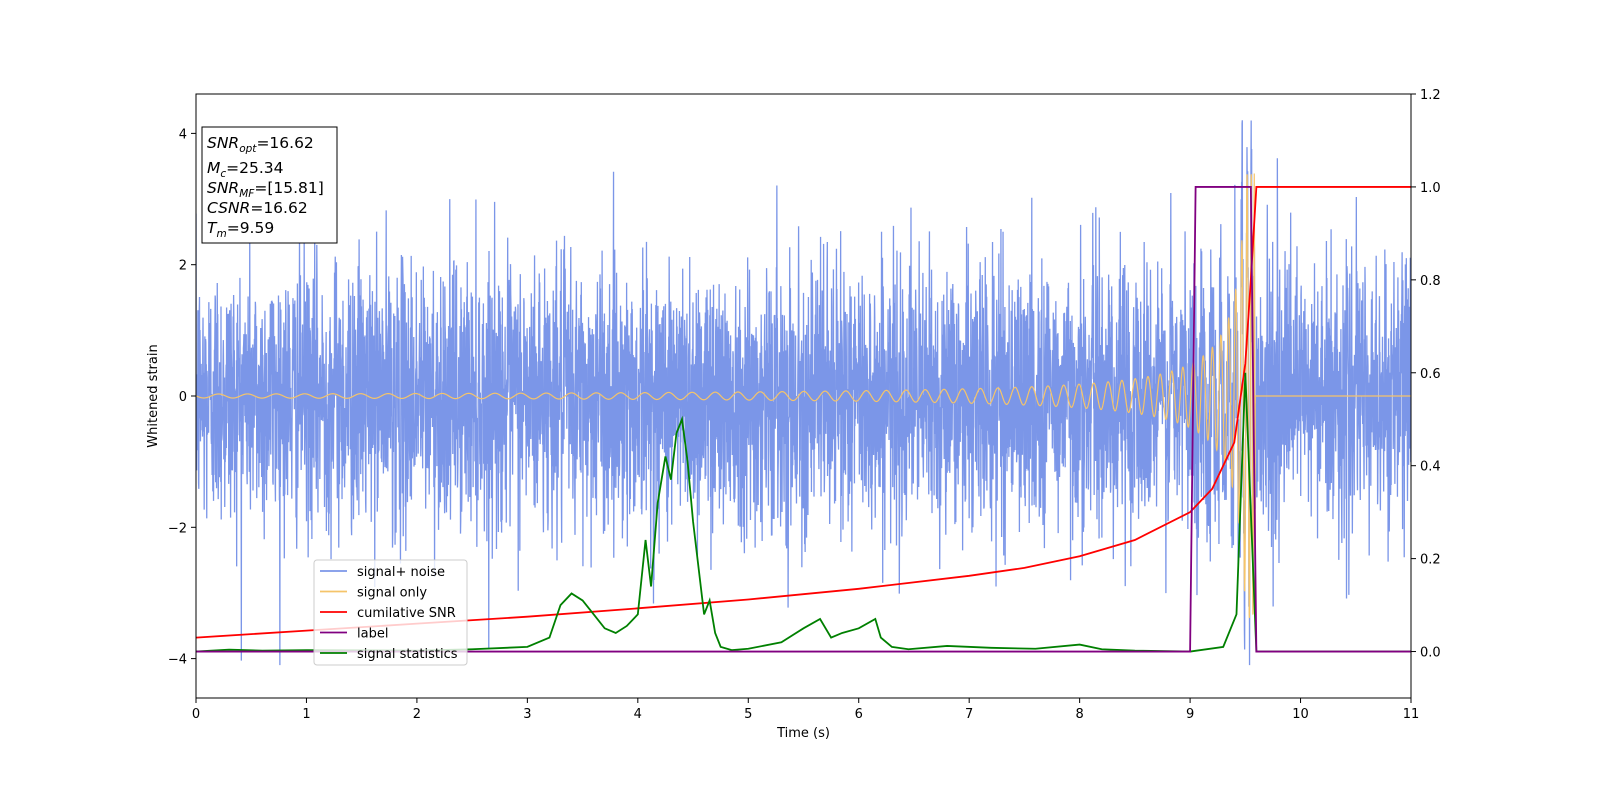 This screenshot has width=1600, height=800. What do you see at coordinates (748, 714) in the screenshot?
I see `x-tick-label: 5` at bounding box center [748, 714].